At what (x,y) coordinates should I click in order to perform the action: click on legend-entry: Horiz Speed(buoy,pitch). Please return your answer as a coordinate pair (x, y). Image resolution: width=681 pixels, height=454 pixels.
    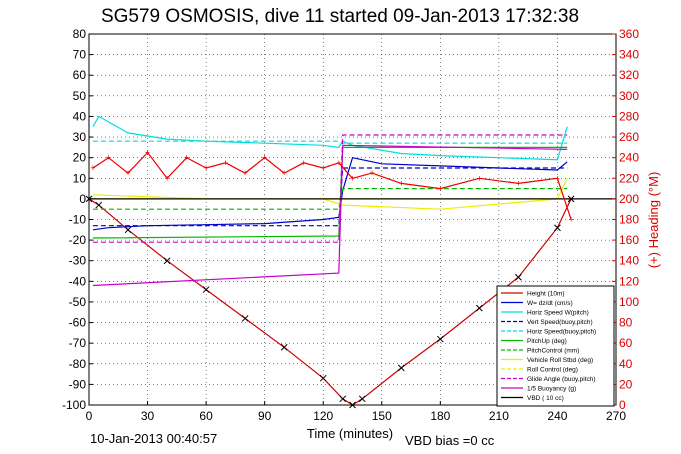
    Looking at the image, I should click on (561, 332).